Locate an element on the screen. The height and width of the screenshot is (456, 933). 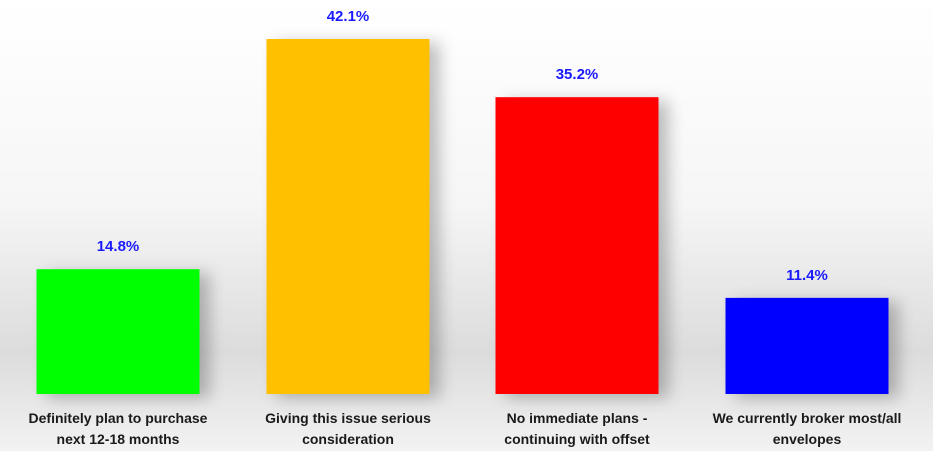
value-label-1: 14.8% is located at coordinates (118, 246).